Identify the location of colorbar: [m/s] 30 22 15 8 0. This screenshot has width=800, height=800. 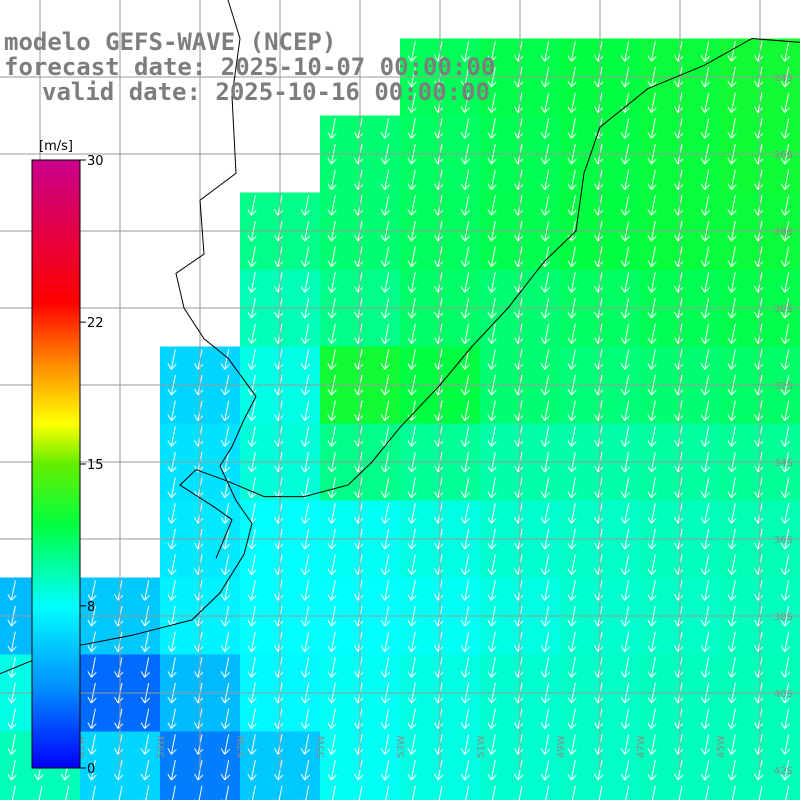
(67, 458).